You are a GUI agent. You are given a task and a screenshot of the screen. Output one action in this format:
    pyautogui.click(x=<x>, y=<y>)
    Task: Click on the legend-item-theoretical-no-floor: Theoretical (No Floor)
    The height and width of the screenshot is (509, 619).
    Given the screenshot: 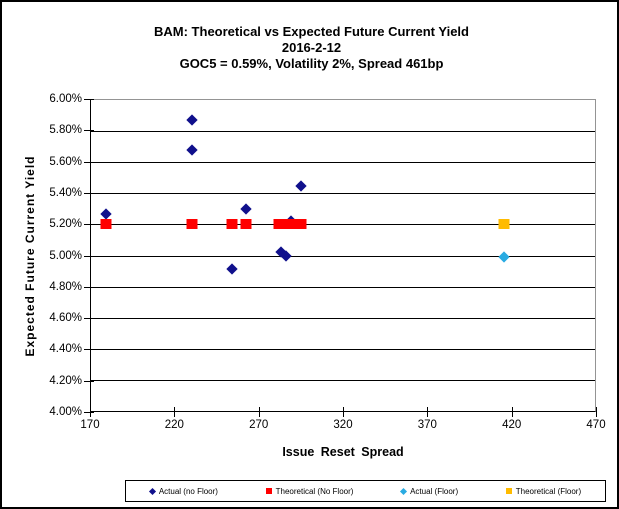 What is the action you would take?
    pyautogui.click(x=309, y=491)
    